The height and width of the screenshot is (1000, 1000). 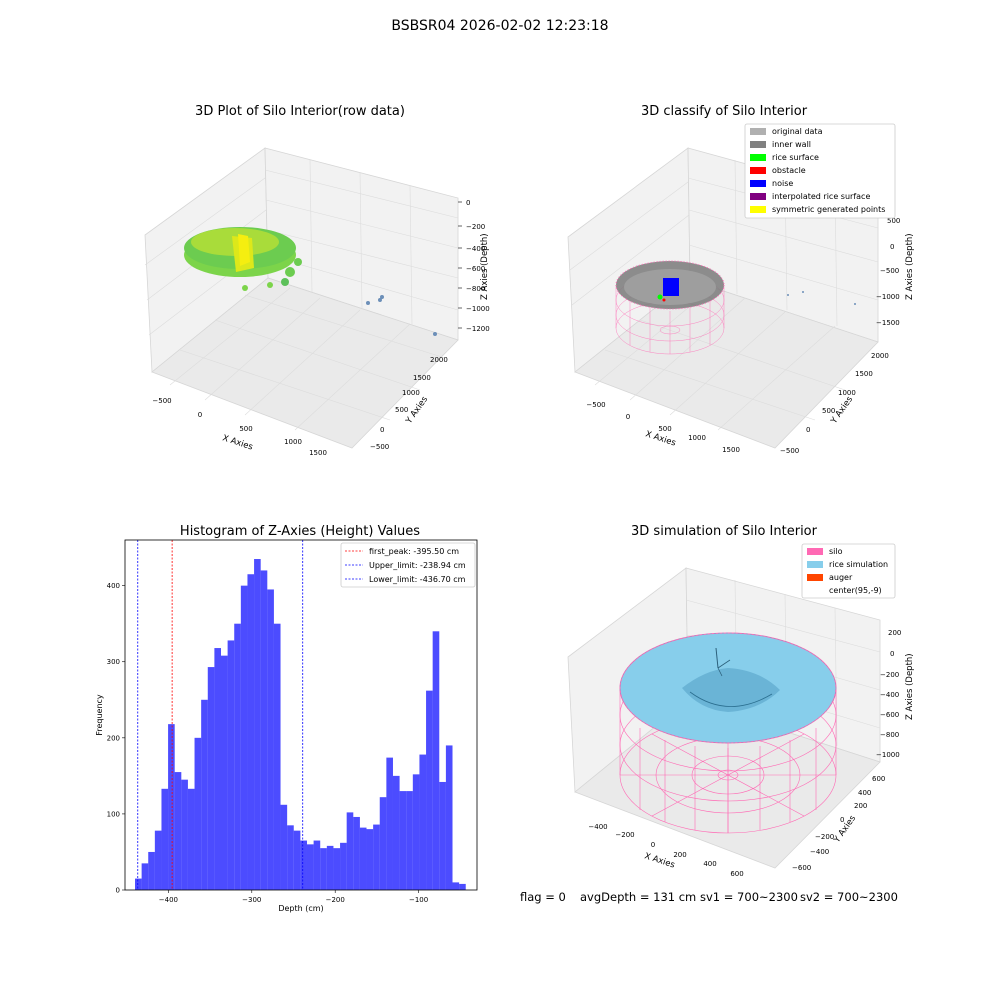 I want to click on sim-z-tick: −800, so click(x=889, y=735).